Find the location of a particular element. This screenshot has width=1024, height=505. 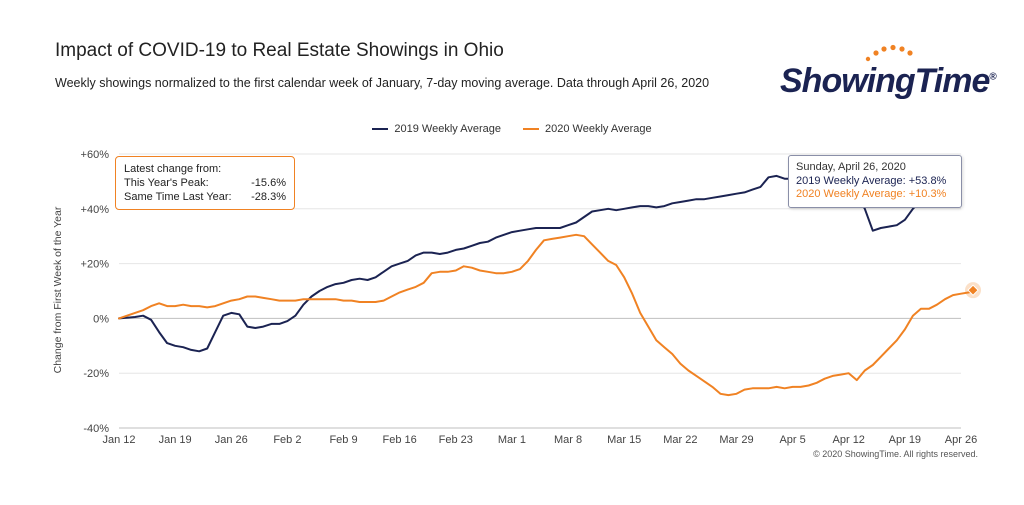

x-tick-label: Feb 16 is located at coordinates (400, 440).